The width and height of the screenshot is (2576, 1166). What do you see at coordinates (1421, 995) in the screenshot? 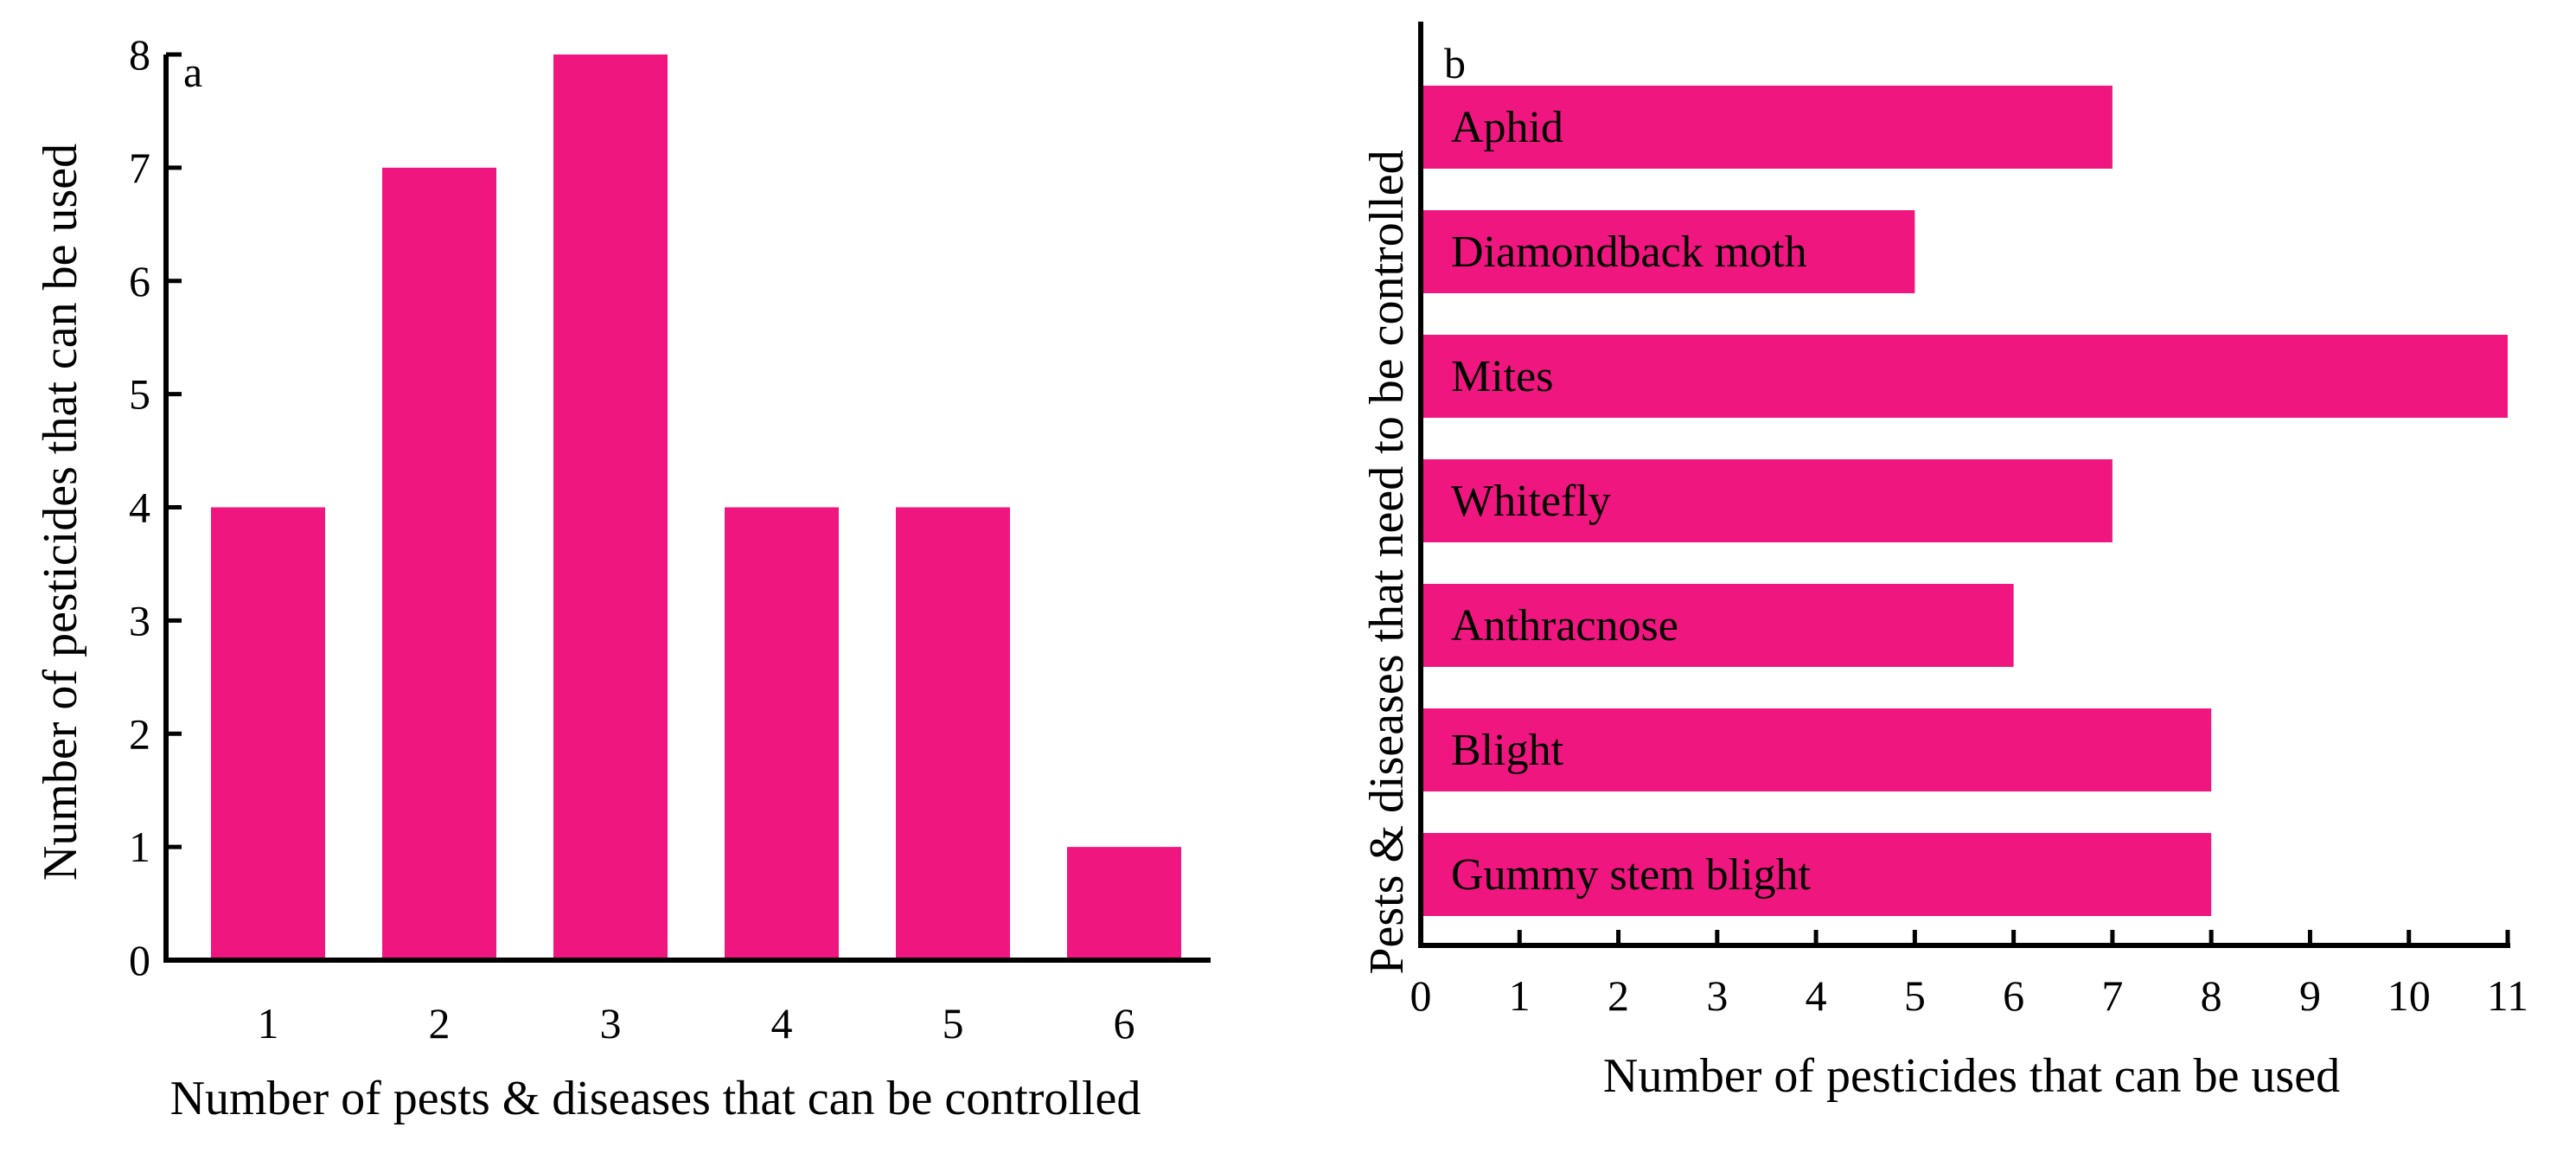
I see `panel-b-x-tick-label: 0` at bounding box center [1421, 995].